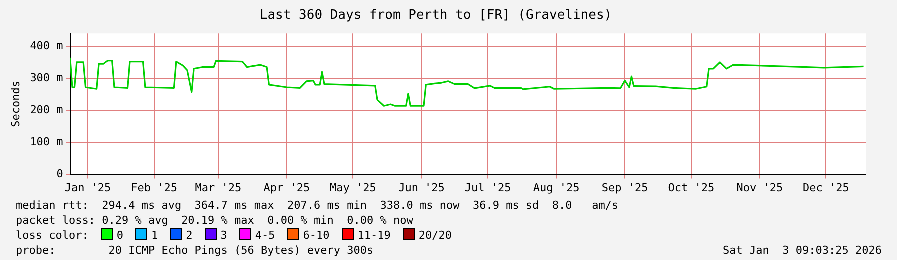  What do you see at coordinates (760, 187) in the screenshot?
I see `x-tick-label: Nov '25` at bounding box center [760, 187].